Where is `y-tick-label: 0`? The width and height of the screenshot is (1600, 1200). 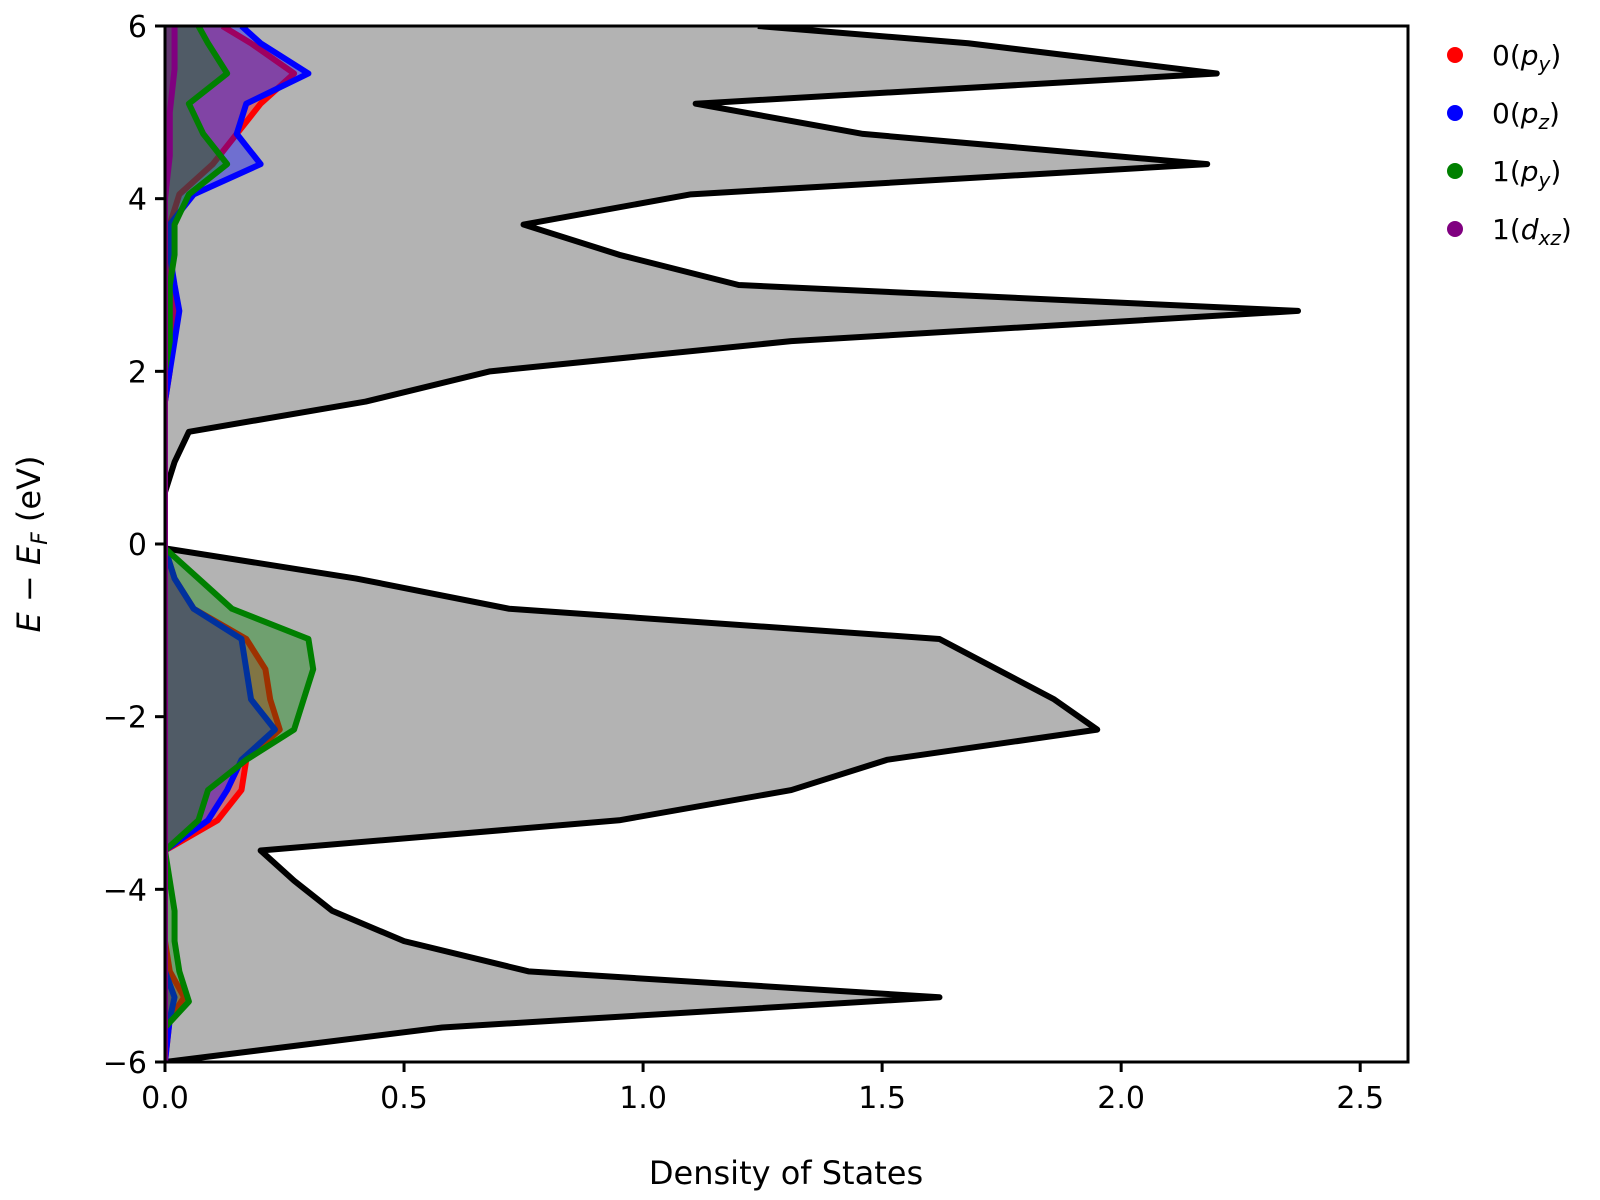
y-tick-label: 0 is located at coordinates (137, 545).